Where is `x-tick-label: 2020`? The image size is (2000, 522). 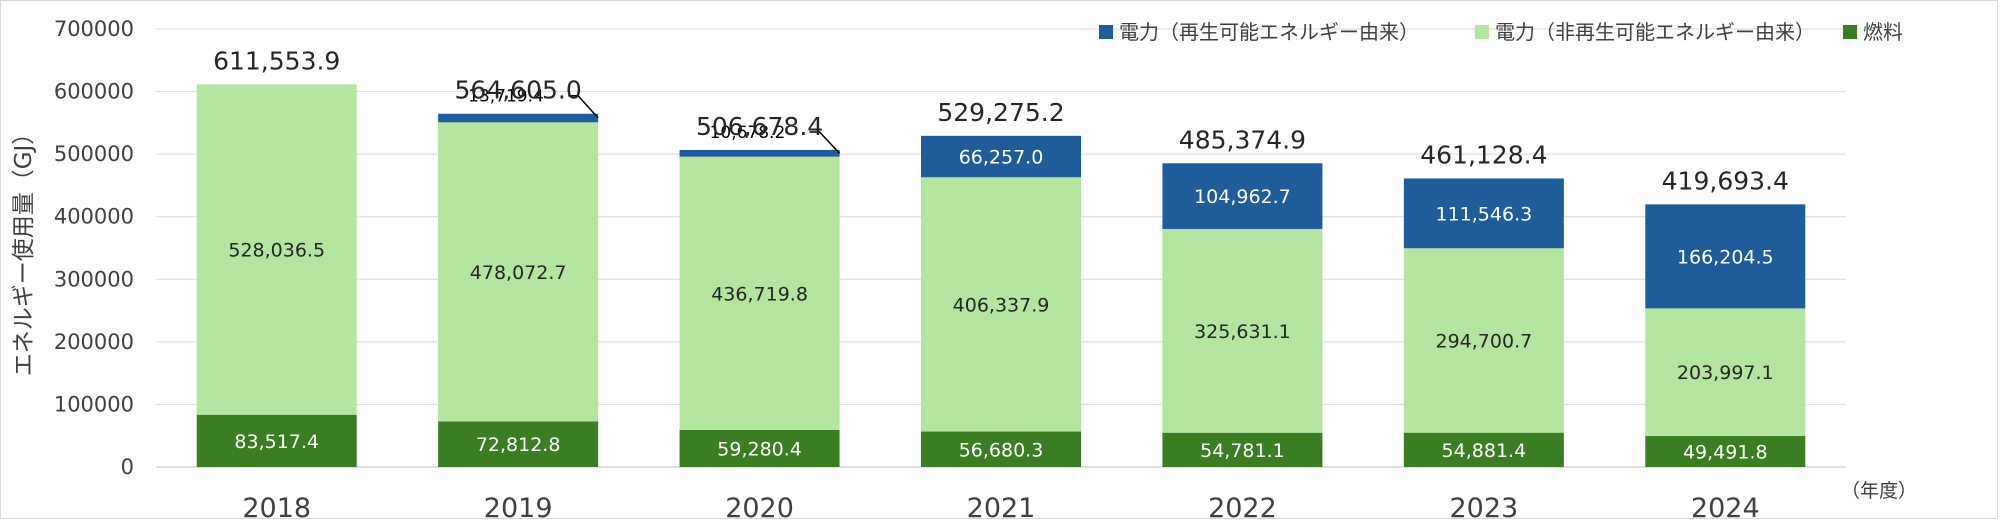 x-tick-label: 2020 is located at coordinates (759, 507).